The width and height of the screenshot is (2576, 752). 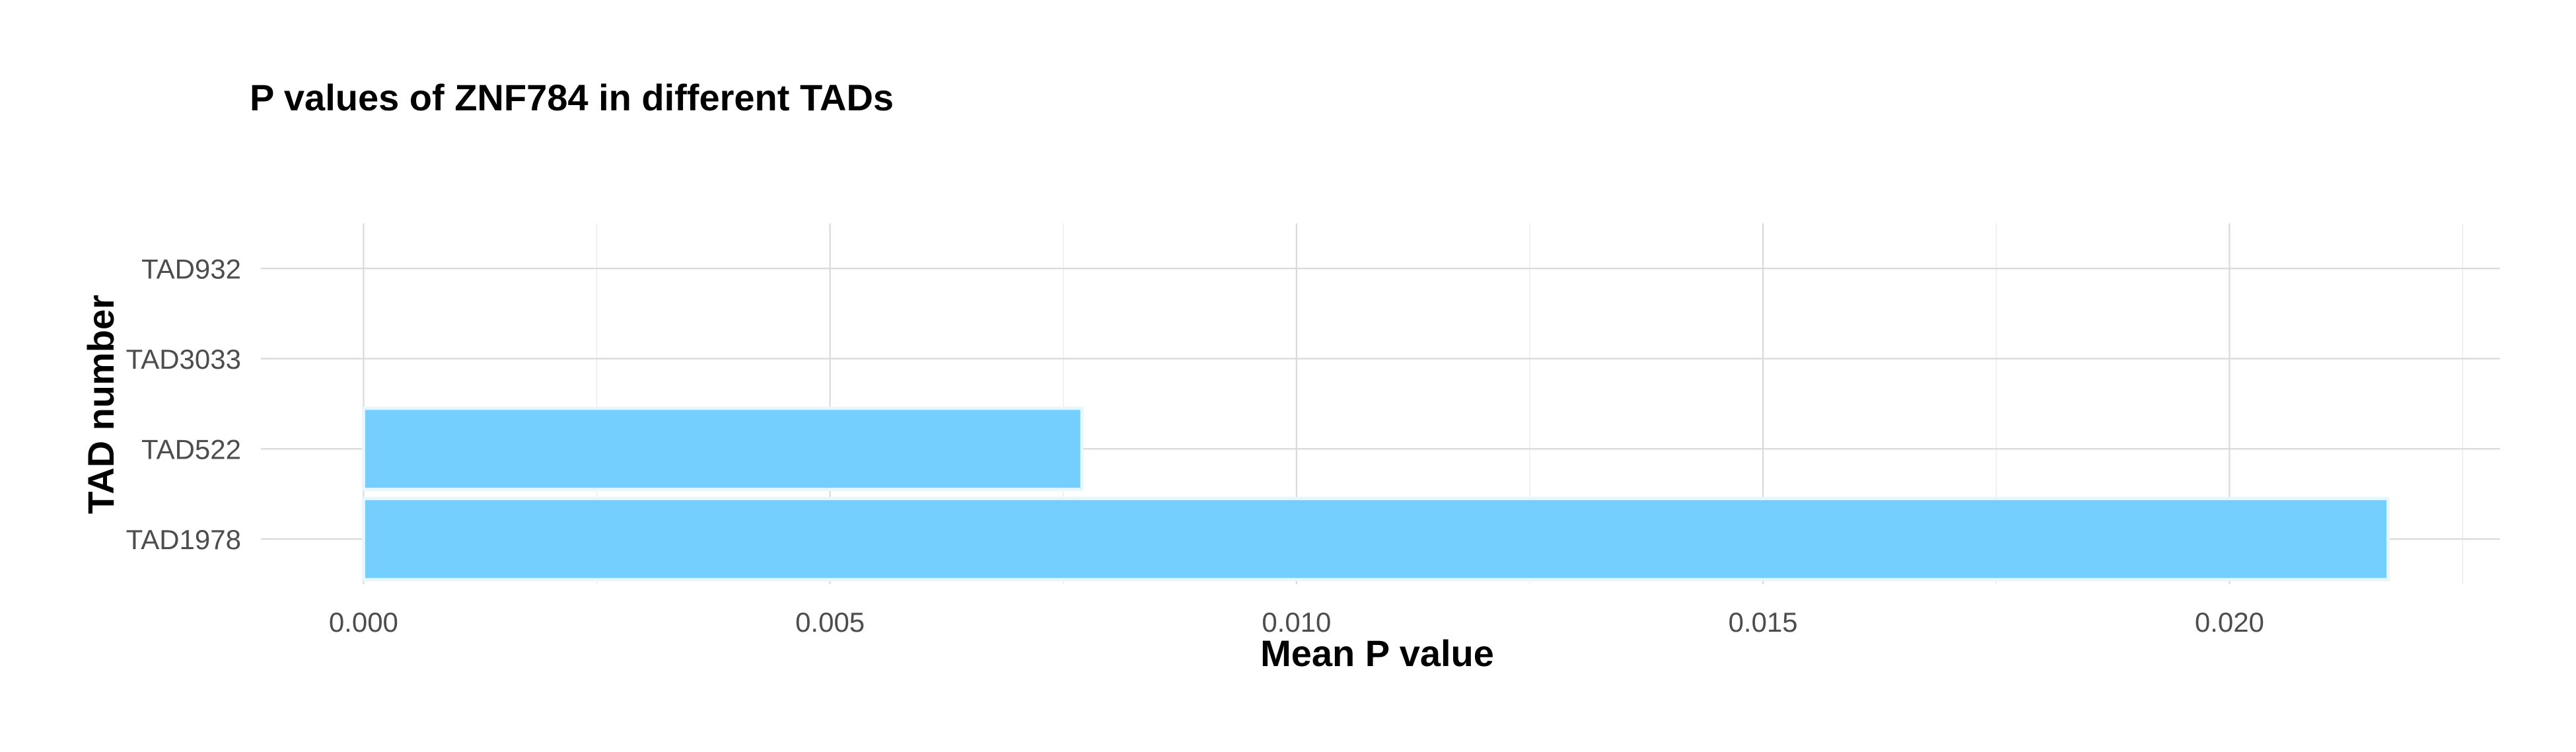 I want to click on y-tick-label: TAD932, so click(x=191, y=268).